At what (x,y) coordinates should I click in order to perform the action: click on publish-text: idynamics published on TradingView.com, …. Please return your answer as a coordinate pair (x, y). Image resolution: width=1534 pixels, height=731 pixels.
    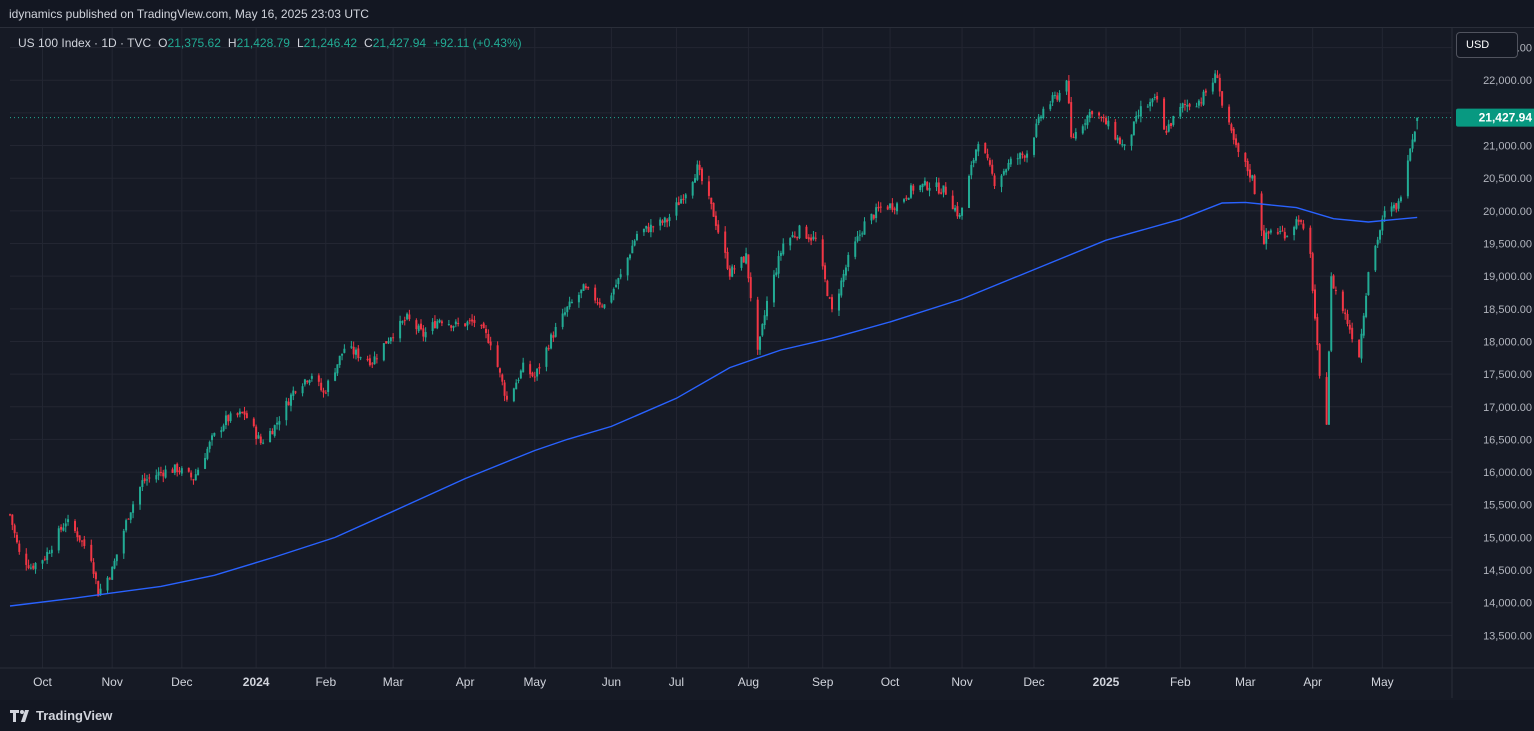
    Looking at the image, I should click on (189, 13).